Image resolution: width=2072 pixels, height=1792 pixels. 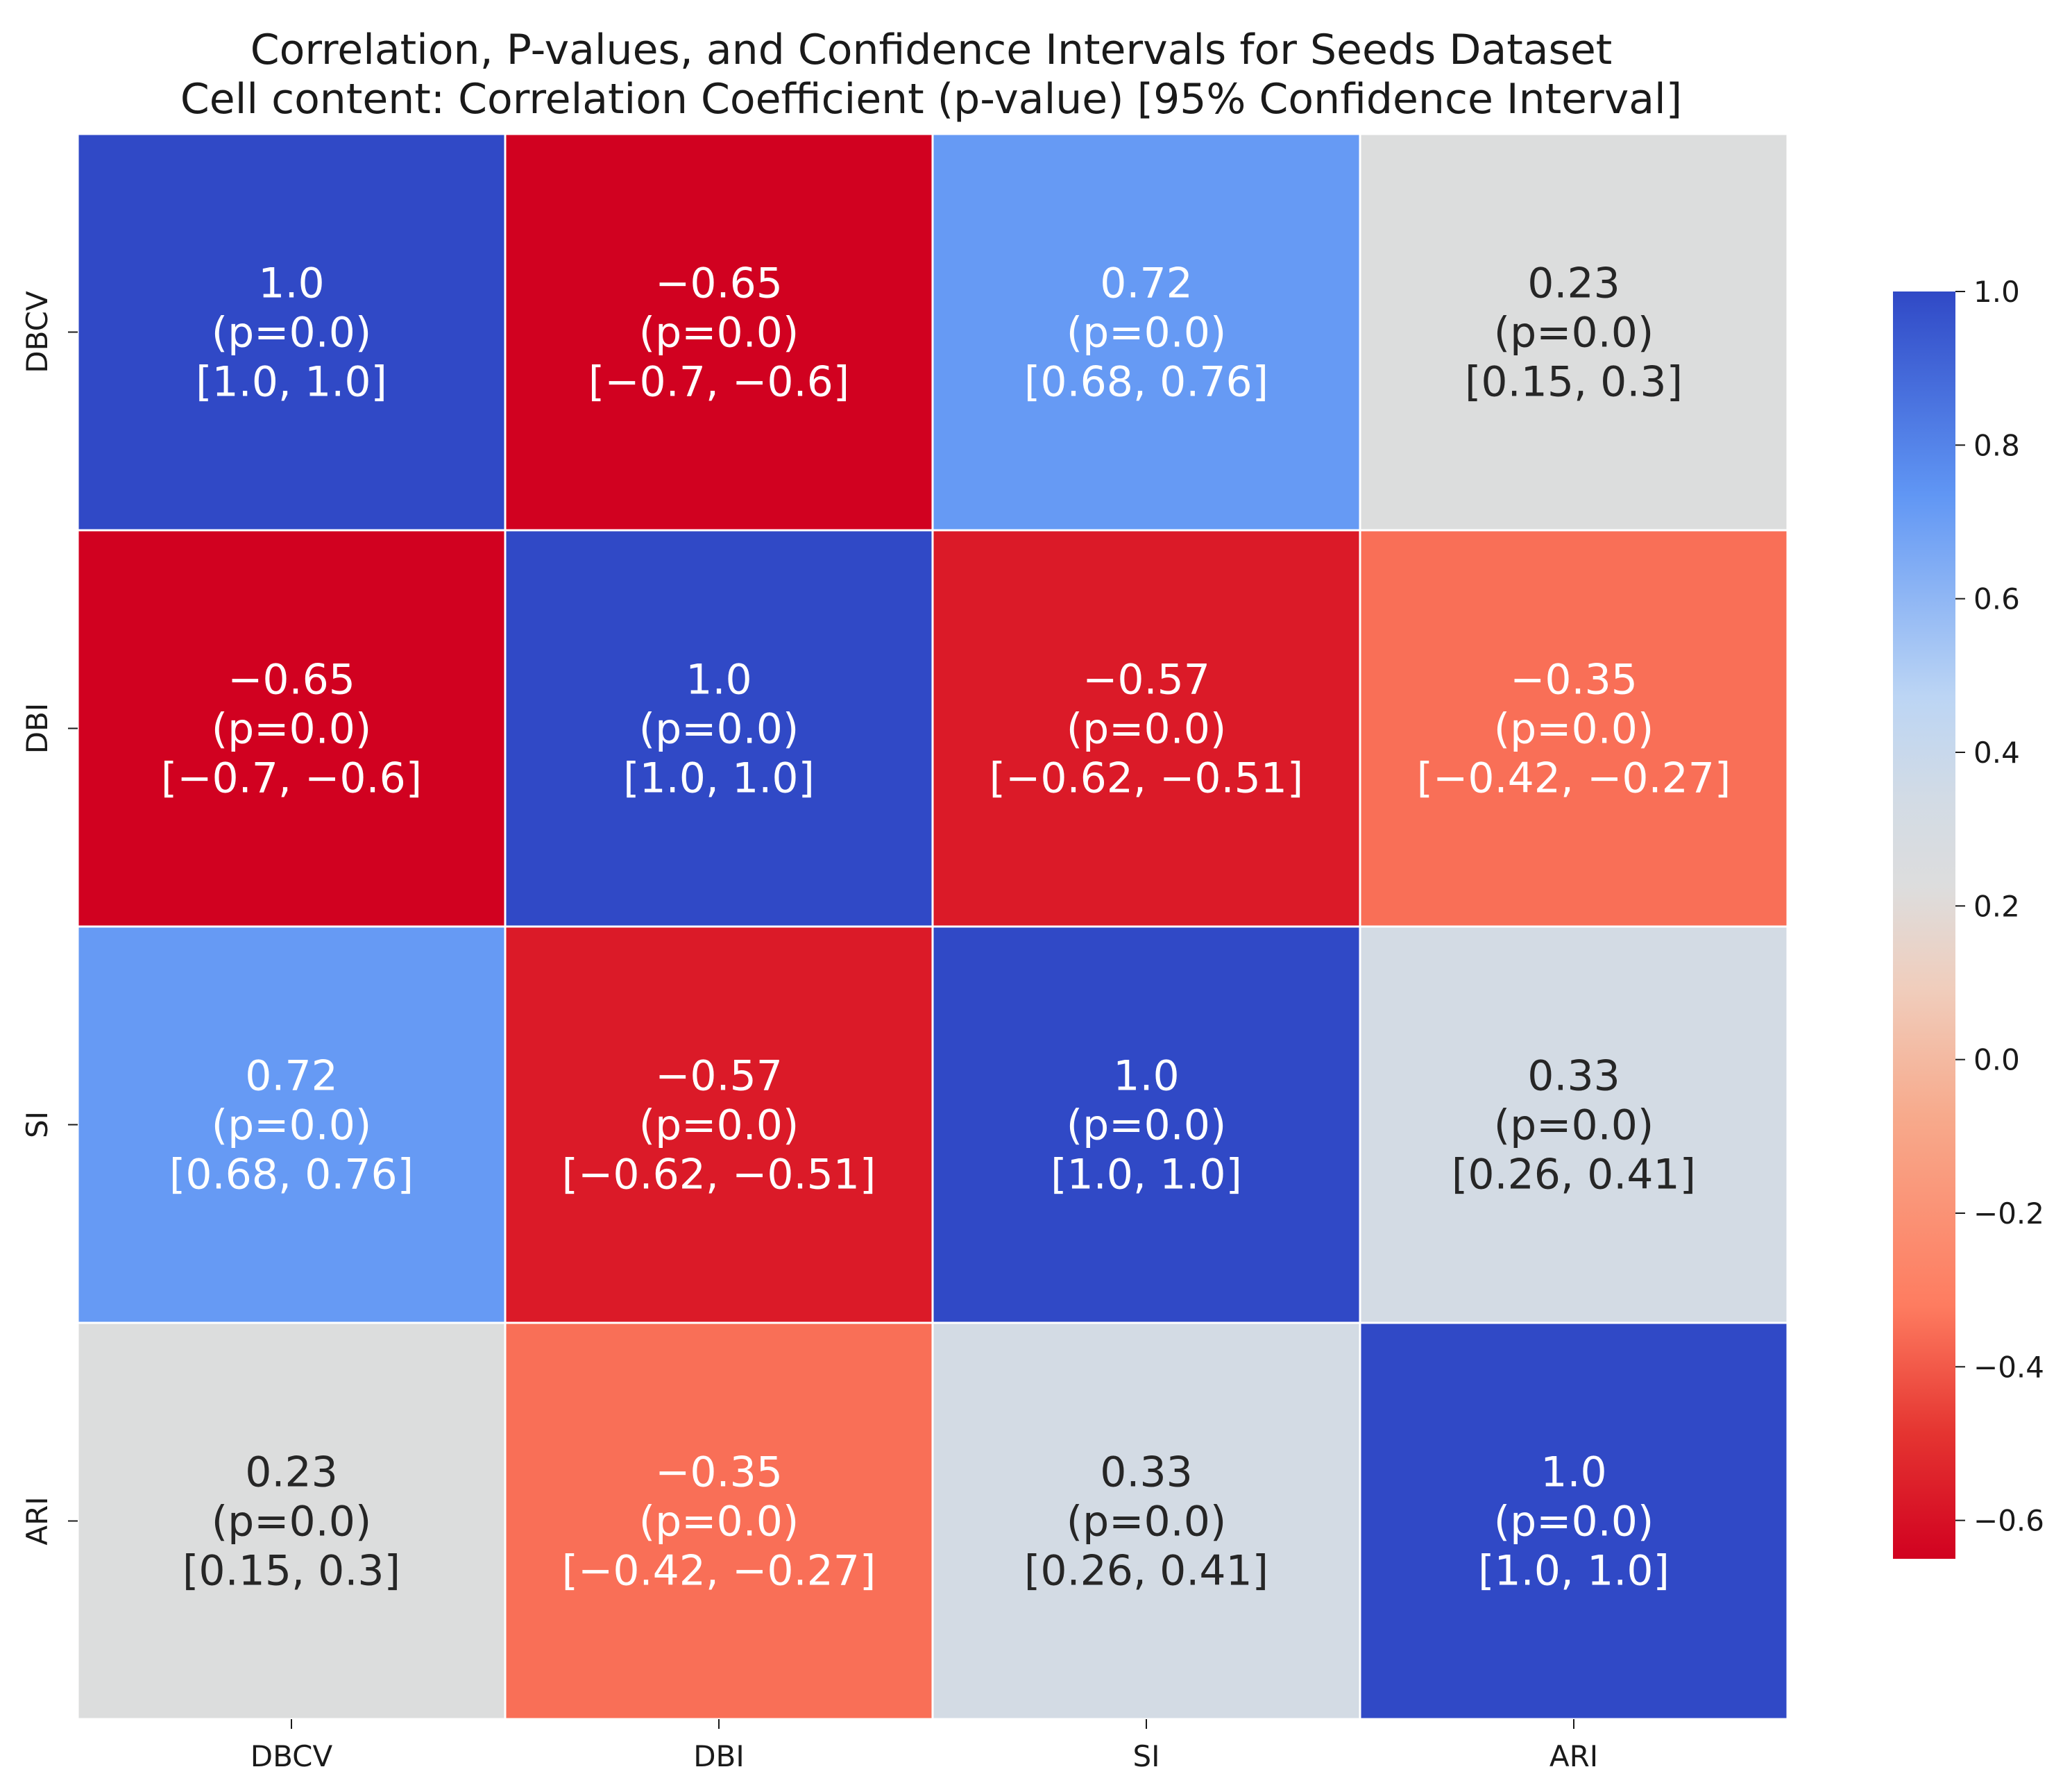 What do you see at coordinates (1146, 1756) in the screenshot?
I see `x-tick-label: SI` at bounding box center [1146, 1756].